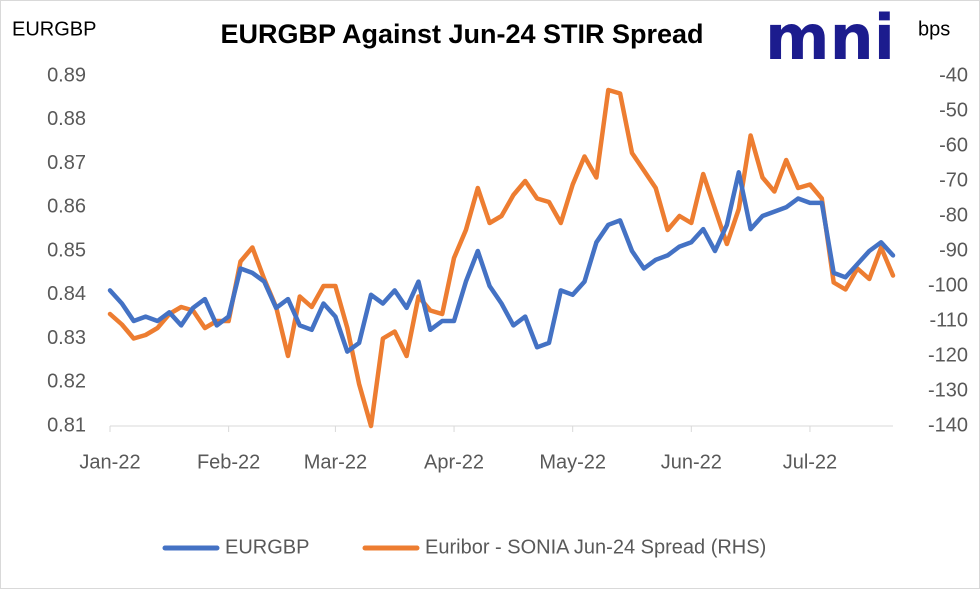  Describe the element at coordinates (54, 29) in the screenshot. I see `y-axis-label: EURGBP` at that location.